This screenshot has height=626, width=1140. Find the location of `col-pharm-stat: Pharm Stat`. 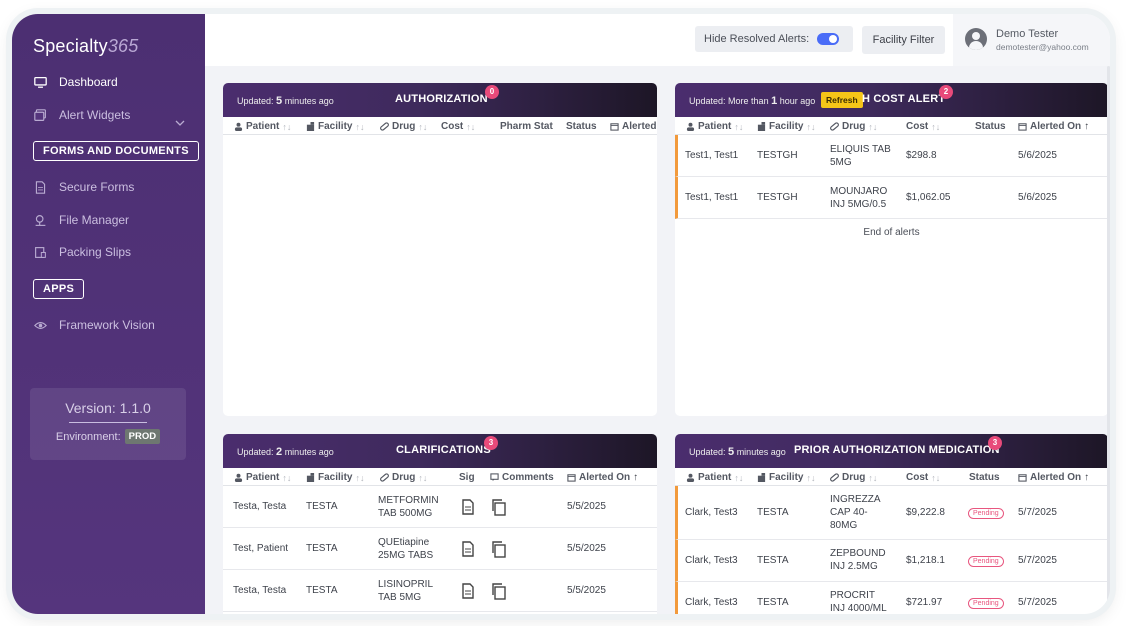

col-pharm-stat: Pharm Stat is located at coordinates (526, 126).